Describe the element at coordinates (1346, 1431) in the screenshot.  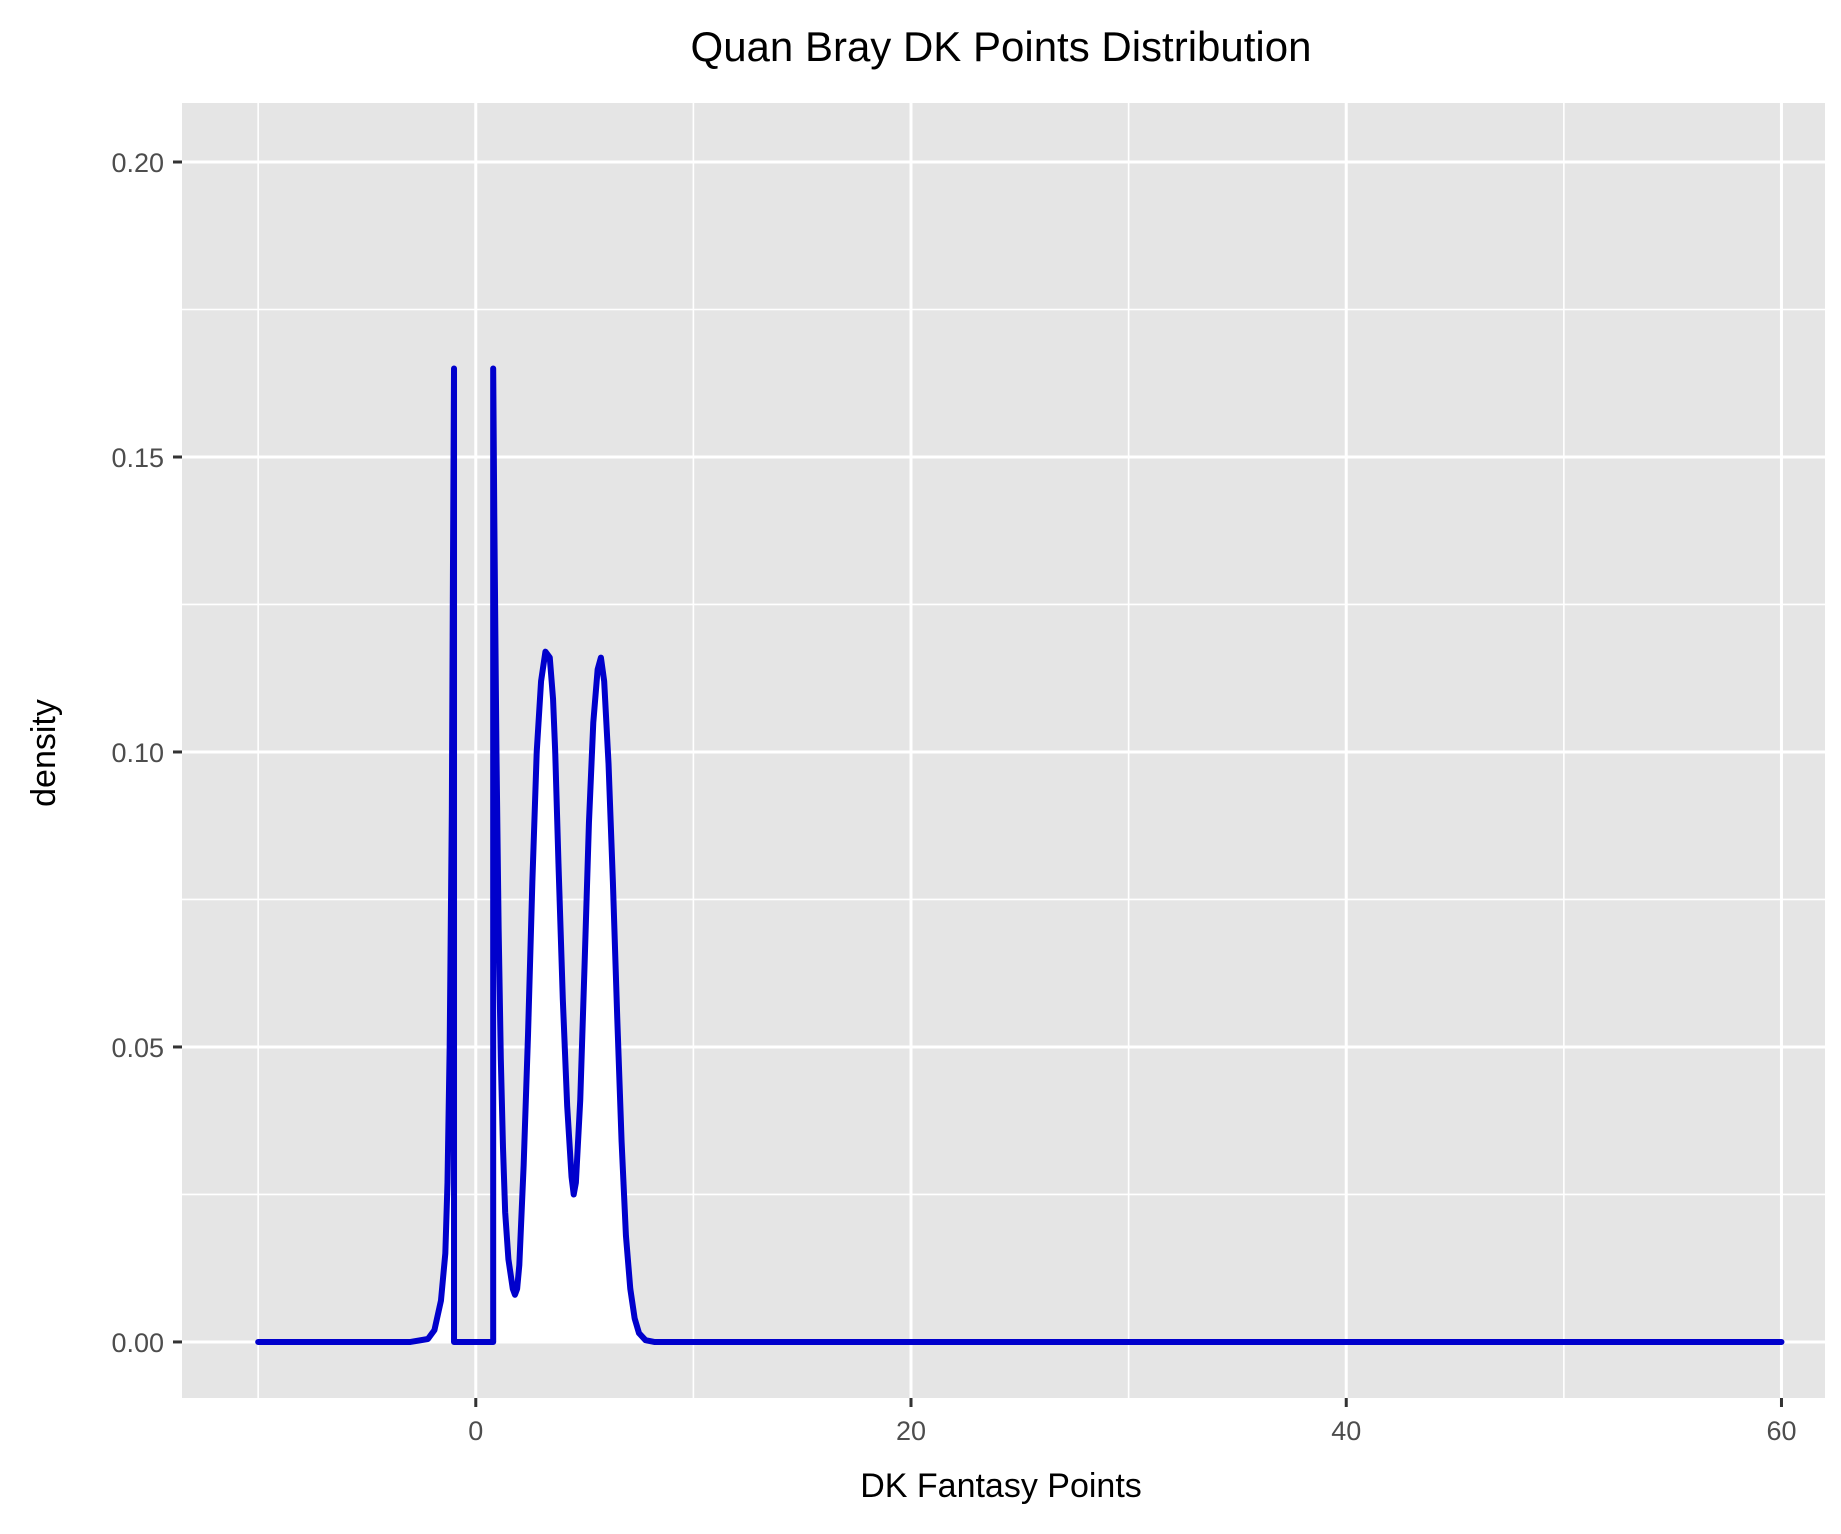
I see `x-tick-label: 40` at that location.